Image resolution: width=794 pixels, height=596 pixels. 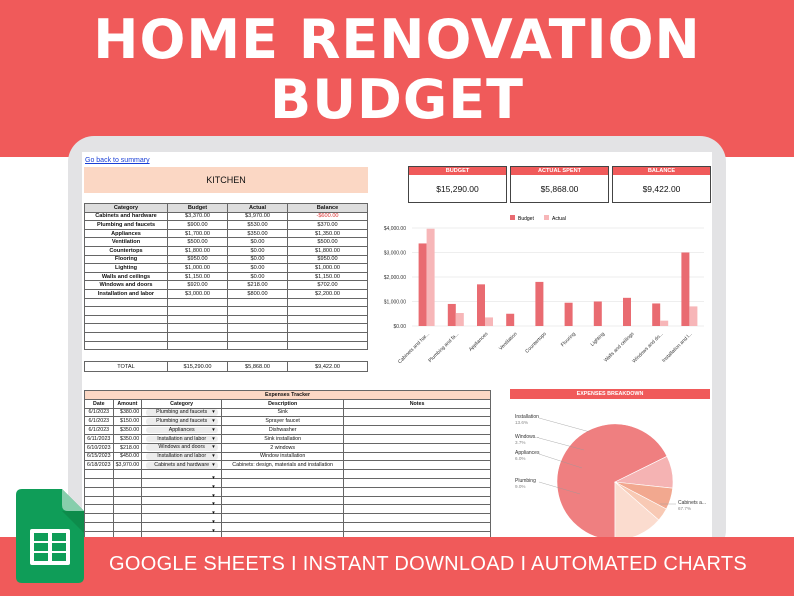 I want to click on category-dropdown: Windows and doors ▼, so click(x=181, y=447).